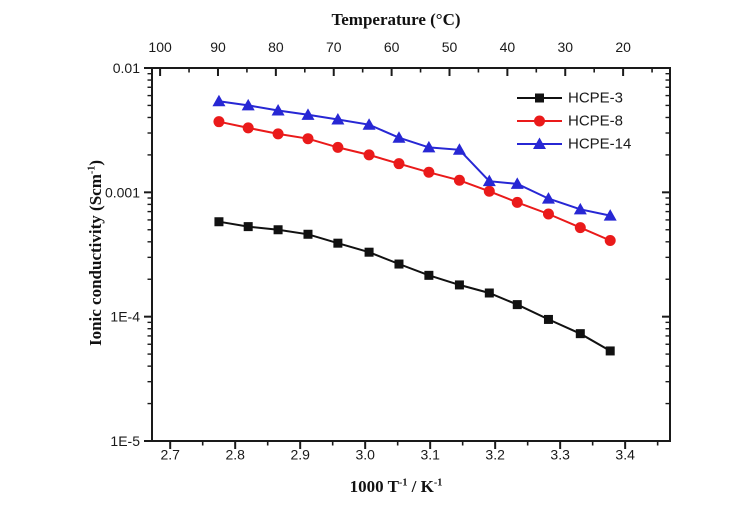  What do you see at coordinates (508, 47) in the screenshot?
I see `top-tick-label: 40` at bounding box center [508, 47].